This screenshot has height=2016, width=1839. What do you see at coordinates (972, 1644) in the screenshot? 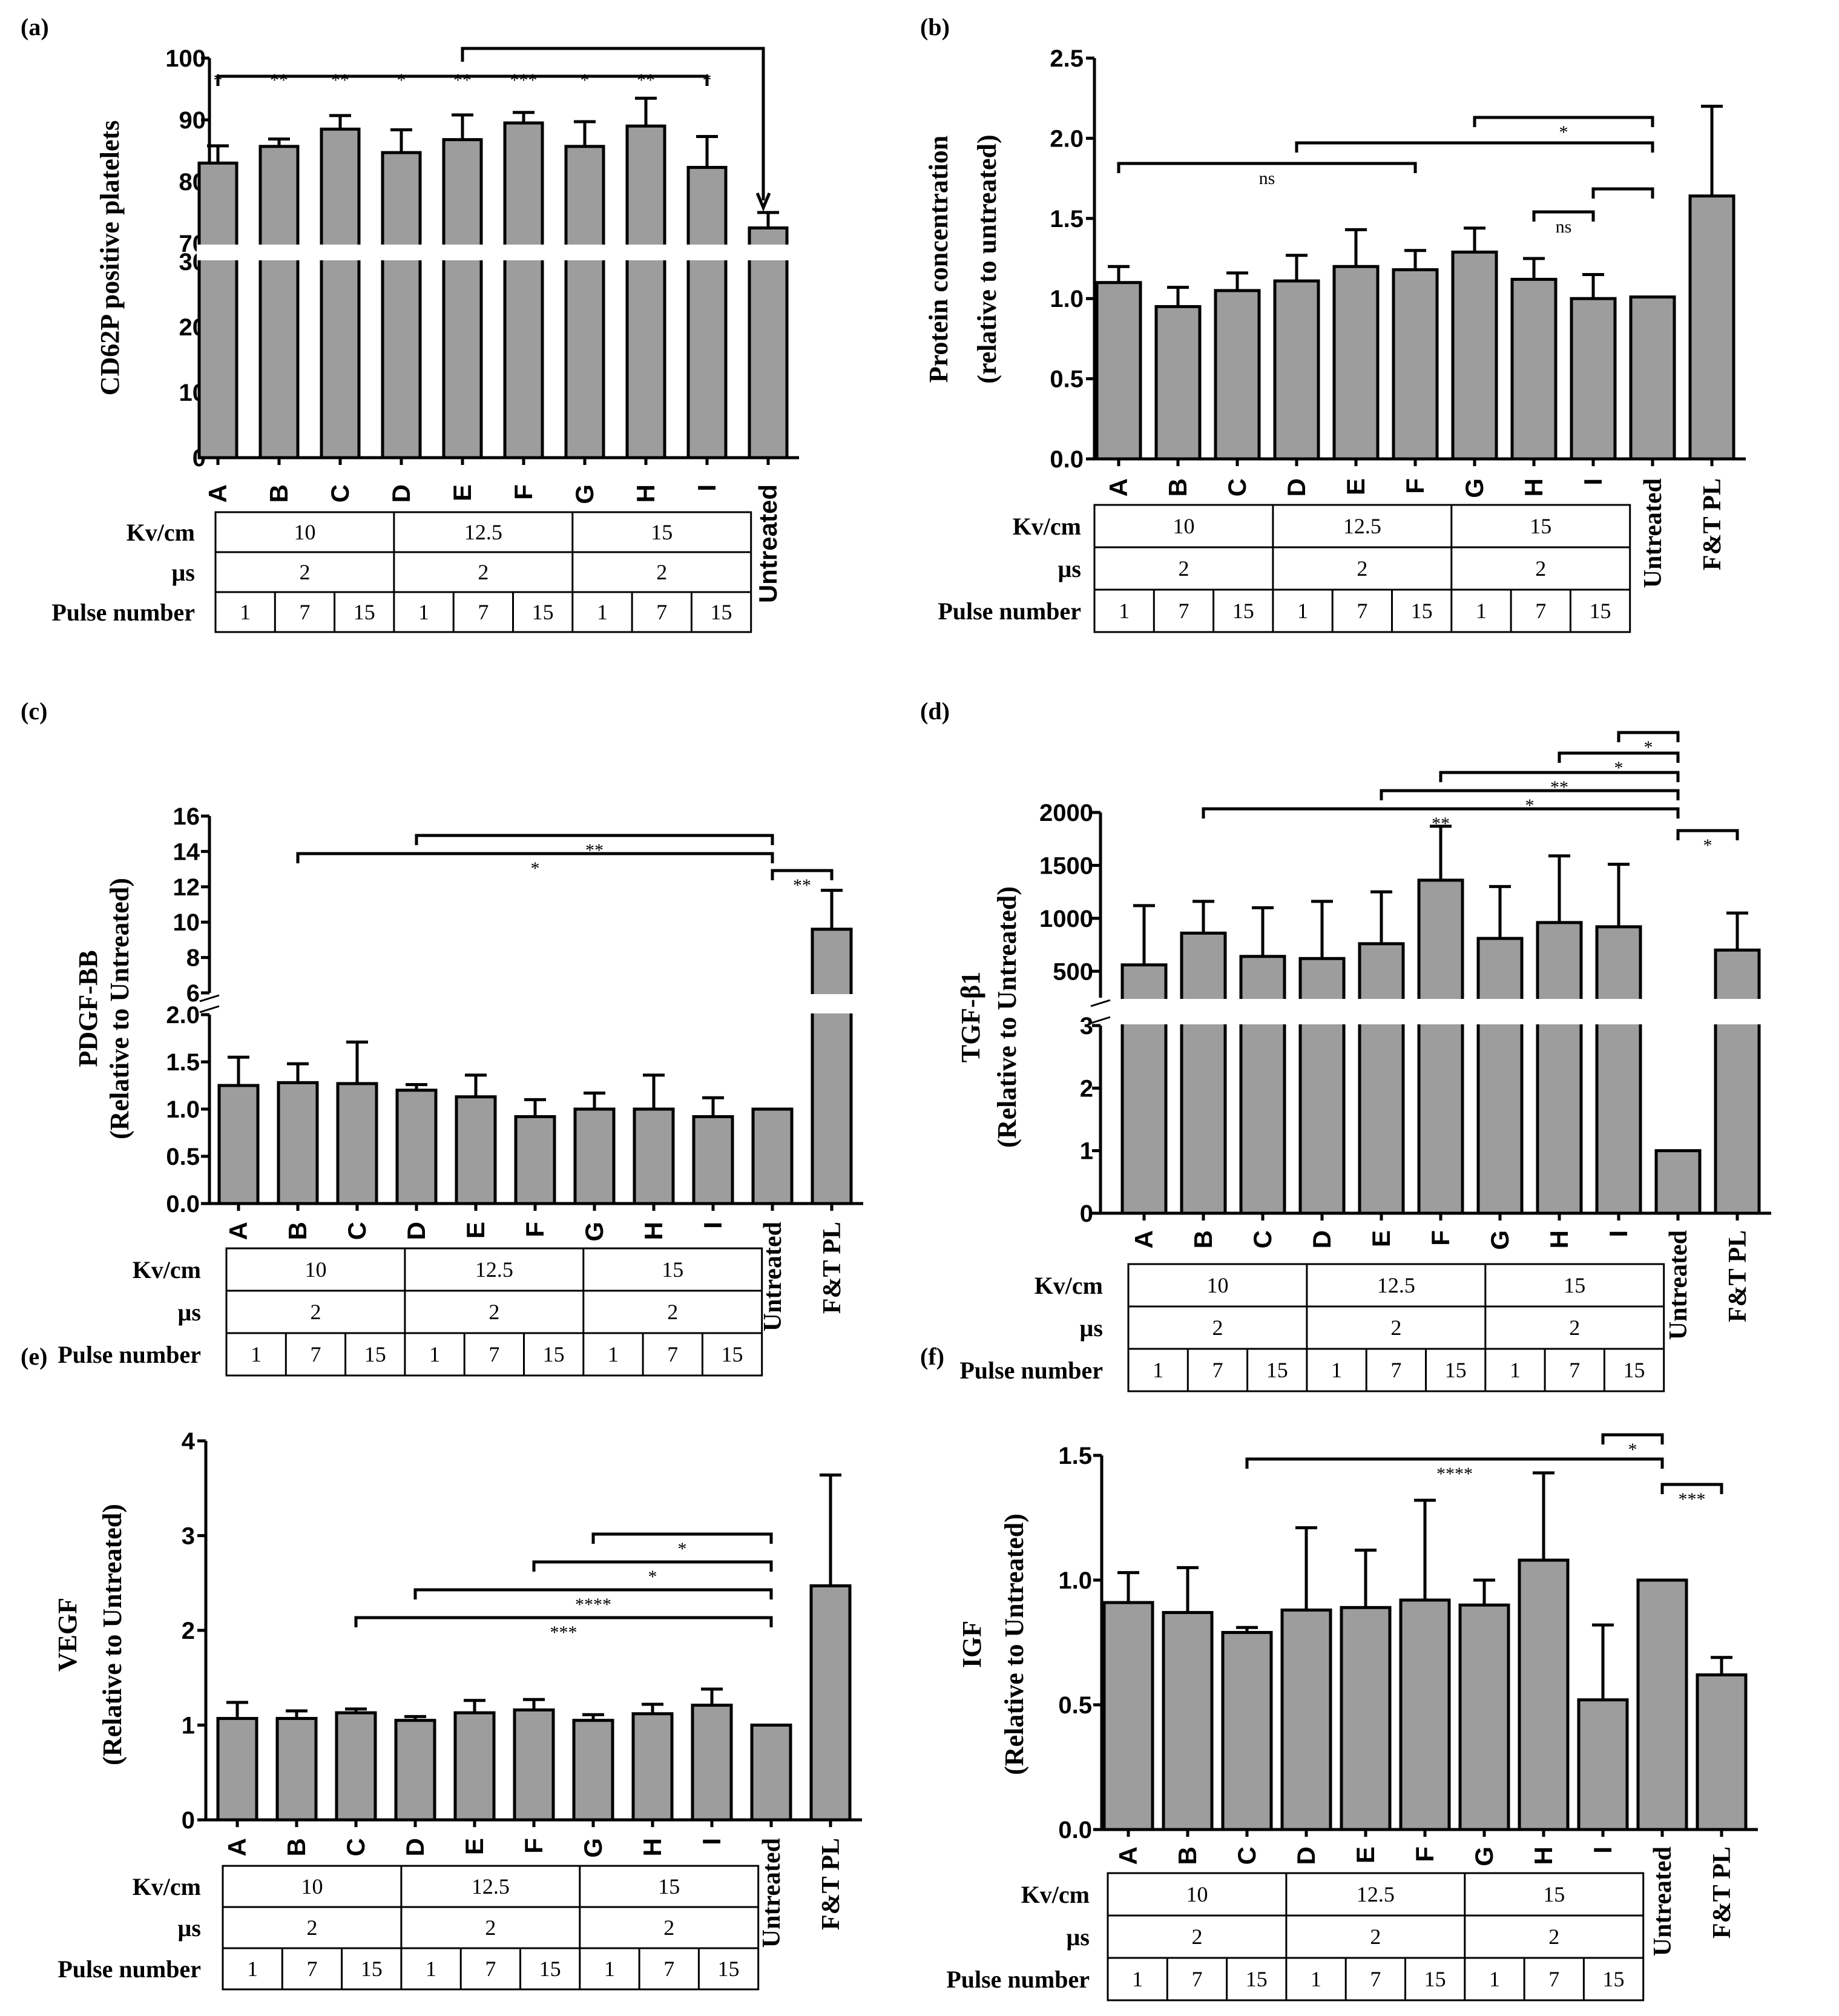
I see `y-axis-label: IGF` at bounding box center [972, 1644].